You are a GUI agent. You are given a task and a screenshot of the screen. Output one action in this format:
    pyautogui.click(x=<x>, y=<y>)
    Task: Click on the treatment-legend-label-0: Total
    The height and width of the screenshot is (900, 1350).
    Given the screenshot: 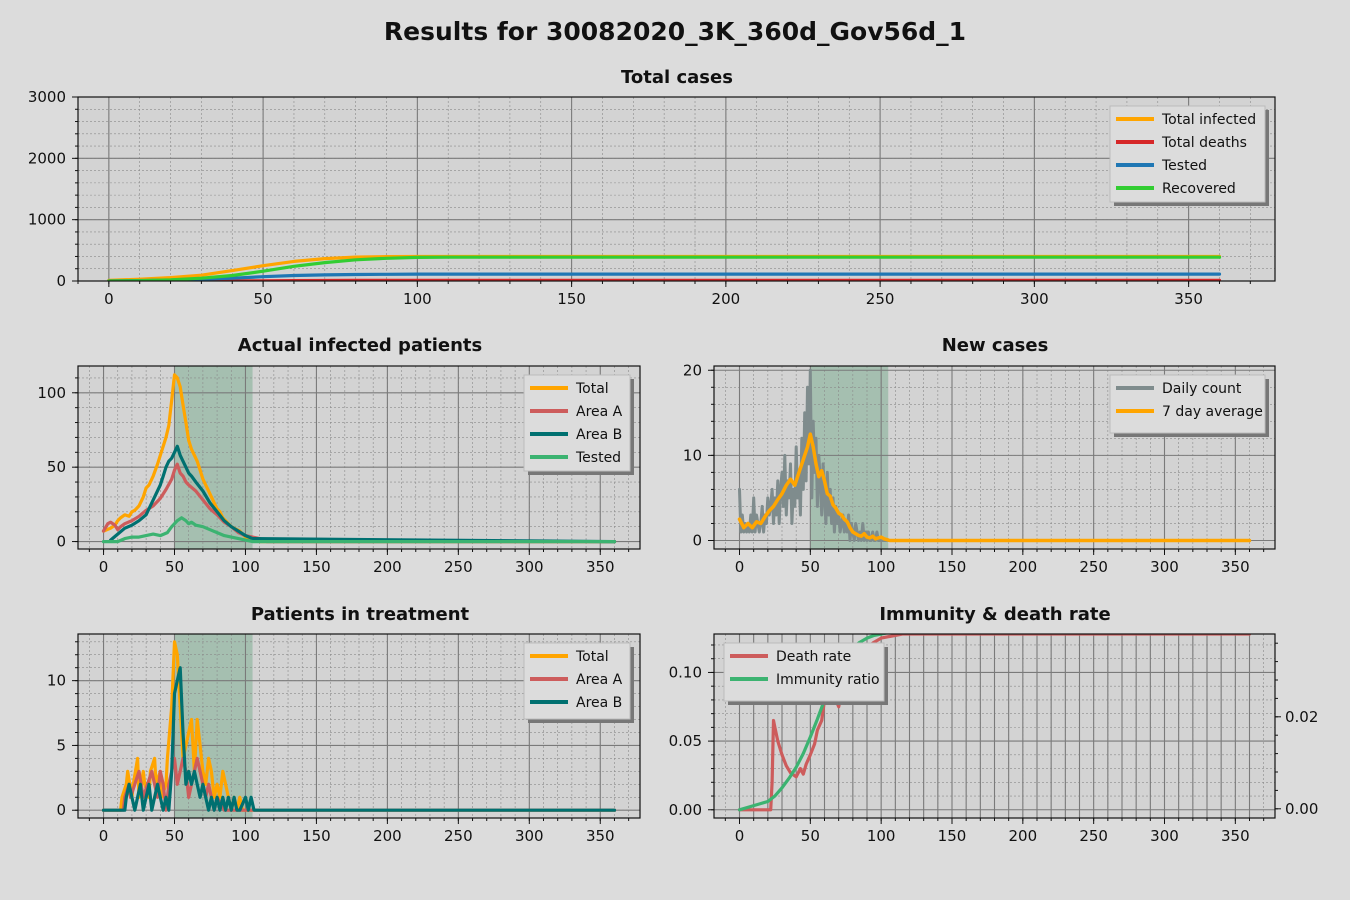 What is the action you would take?
    pyautogui.click(x=592, y=657)
    